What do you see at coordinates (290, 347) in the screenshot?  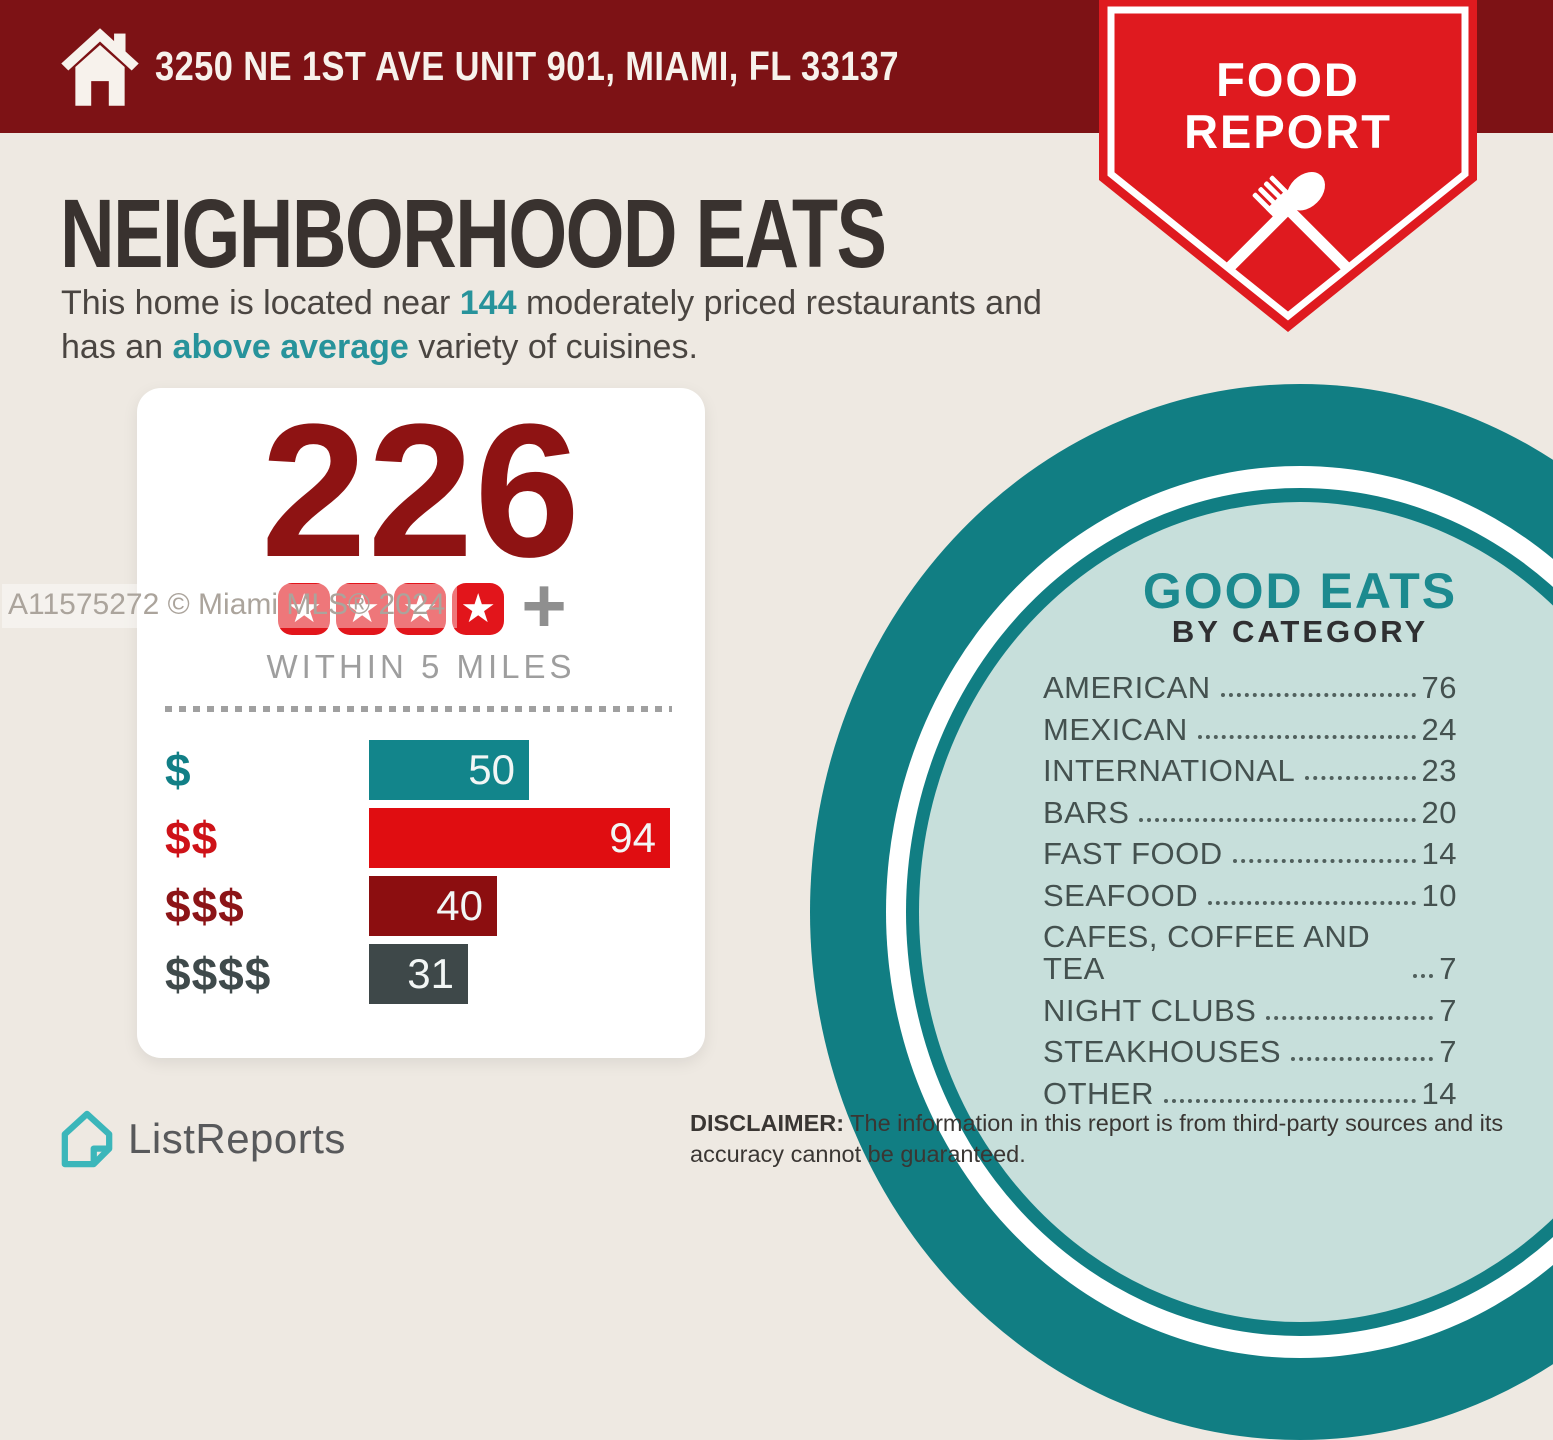 I see `variety-highlight: above average` at bounding box center [290, 347].